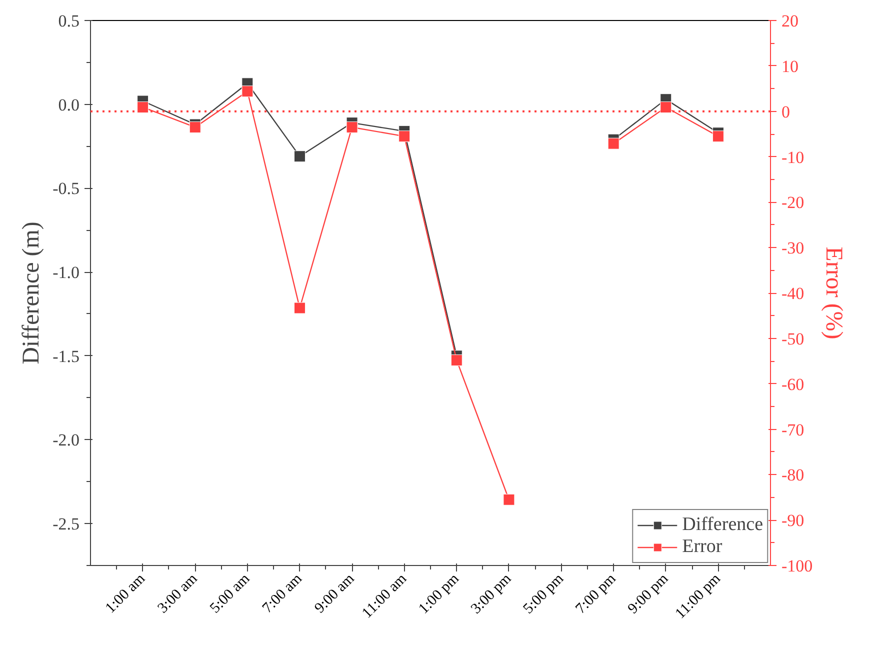 The height and width of the screenshot is (653, 881). What do you see at coordinates (793, 293) in the screenshot?
I see `y2-tick-label: -40` at bounding box center [793, 293].